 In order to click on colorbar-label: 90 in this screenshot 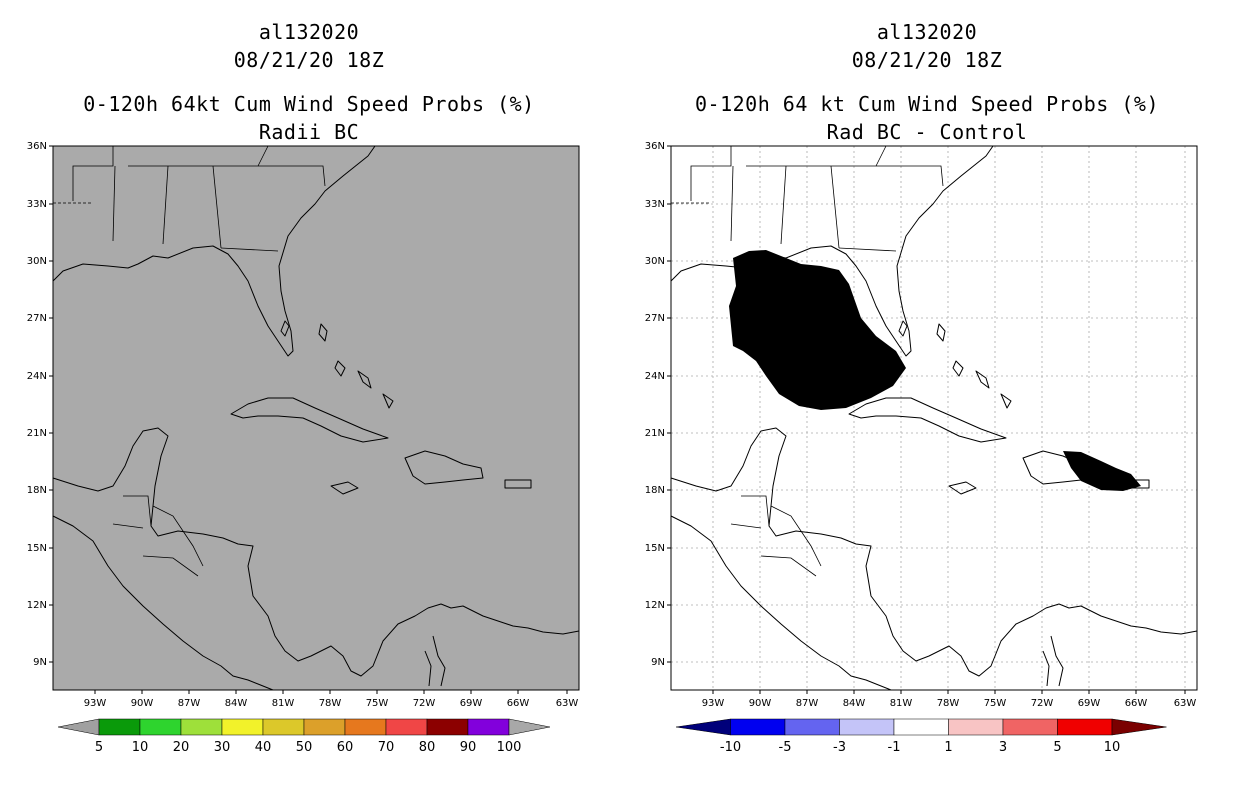, I will do `click(468, 747)`.